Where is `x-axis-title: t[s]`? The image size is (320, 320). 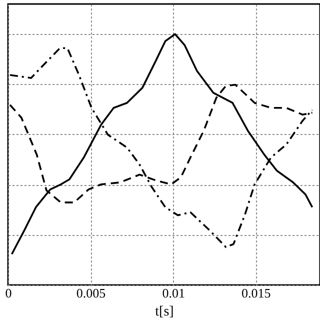 x-axis-title: t[s] is located at coordinates (164, 312).